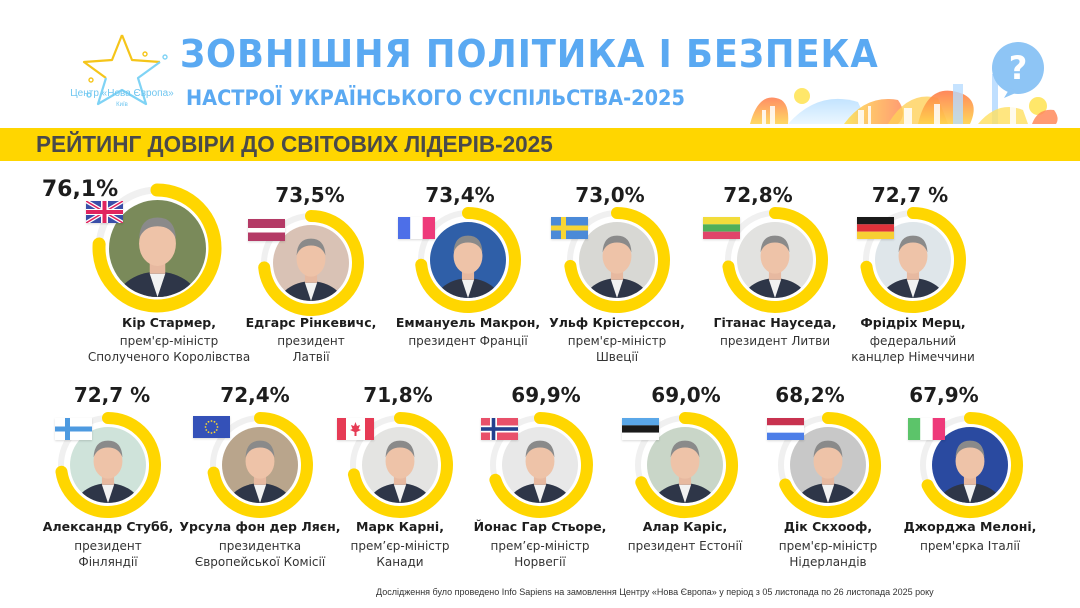 This screenshot has height=608, width=1080. What do you see at coordinates (775, 322) in the screenshot?
I see `leader-name: Гітанас Науседа,` at bounding box center [775, 322].